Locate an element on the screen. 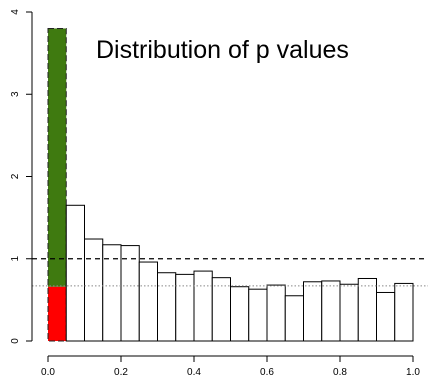  y-tick-label: 2 is located at coordinates (15, 176).